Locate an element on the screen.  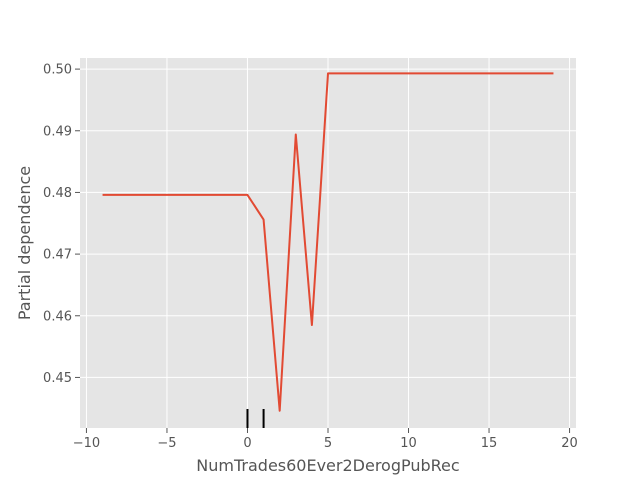
y-tick-label: 0.48 is located at coordinates (57, 193).